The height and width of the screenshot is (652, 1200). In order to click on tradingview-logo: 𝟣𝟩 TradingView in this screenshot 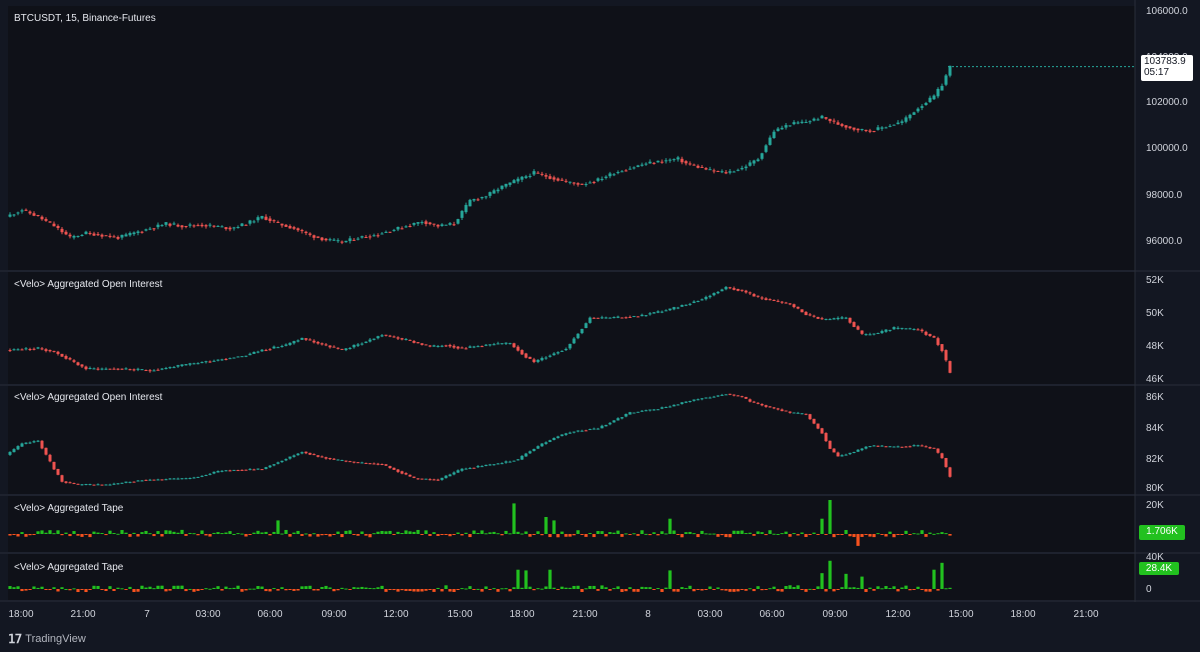, I will do `click(47, 639)`.